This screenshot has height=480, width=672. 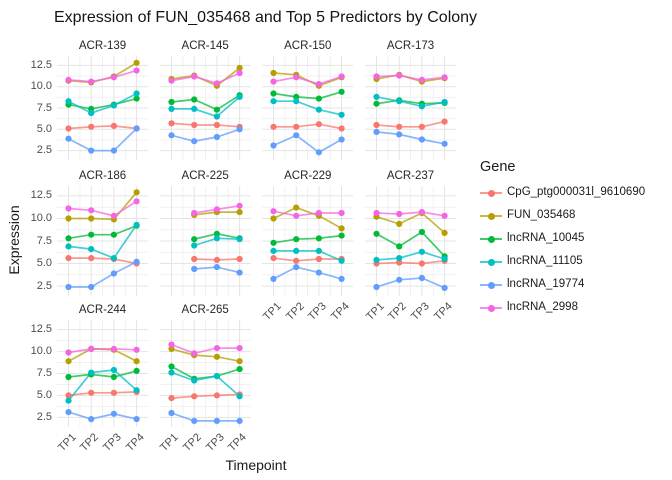 I want to click on facet-strip-label: ACR-229, so click(x=308, y=176).